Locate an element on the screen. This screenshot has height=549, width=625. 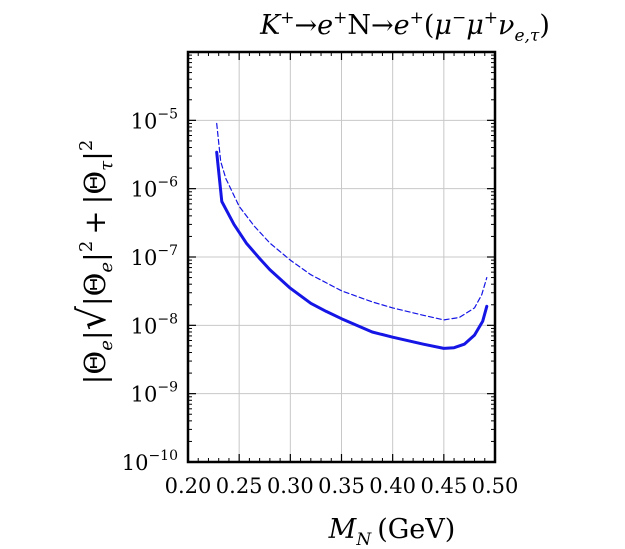
y-tick-label: 10⁻⁵ is located at coordinates (154, 119).